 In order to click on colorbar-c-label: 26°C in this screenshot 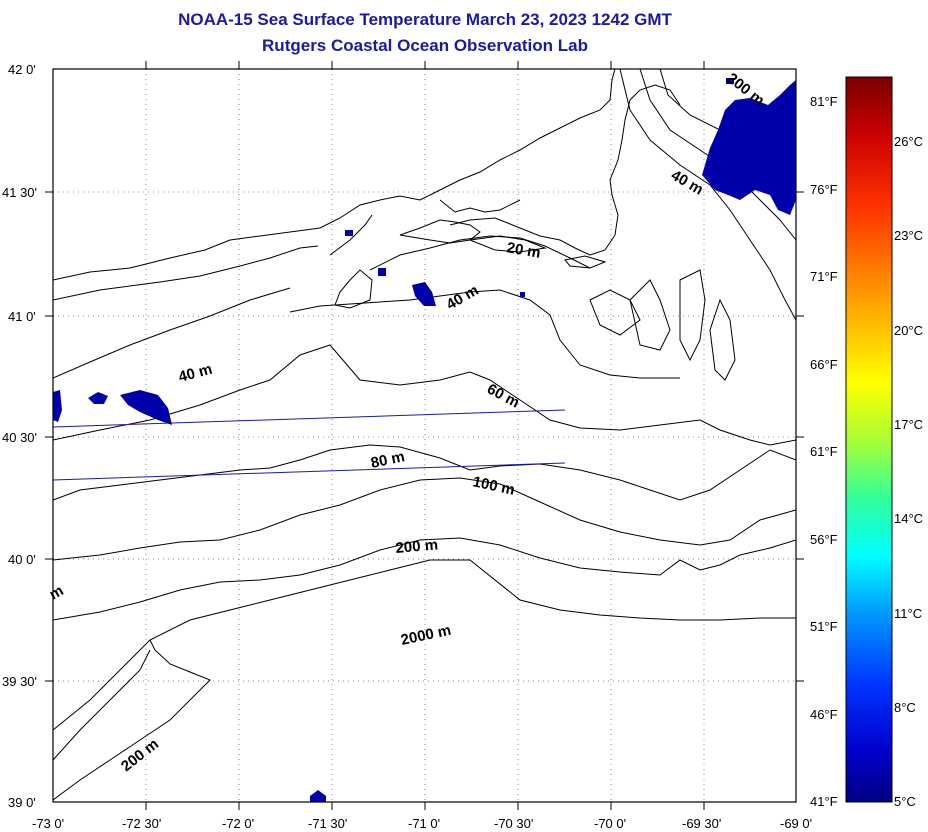, I will do `click(908, 141)`.